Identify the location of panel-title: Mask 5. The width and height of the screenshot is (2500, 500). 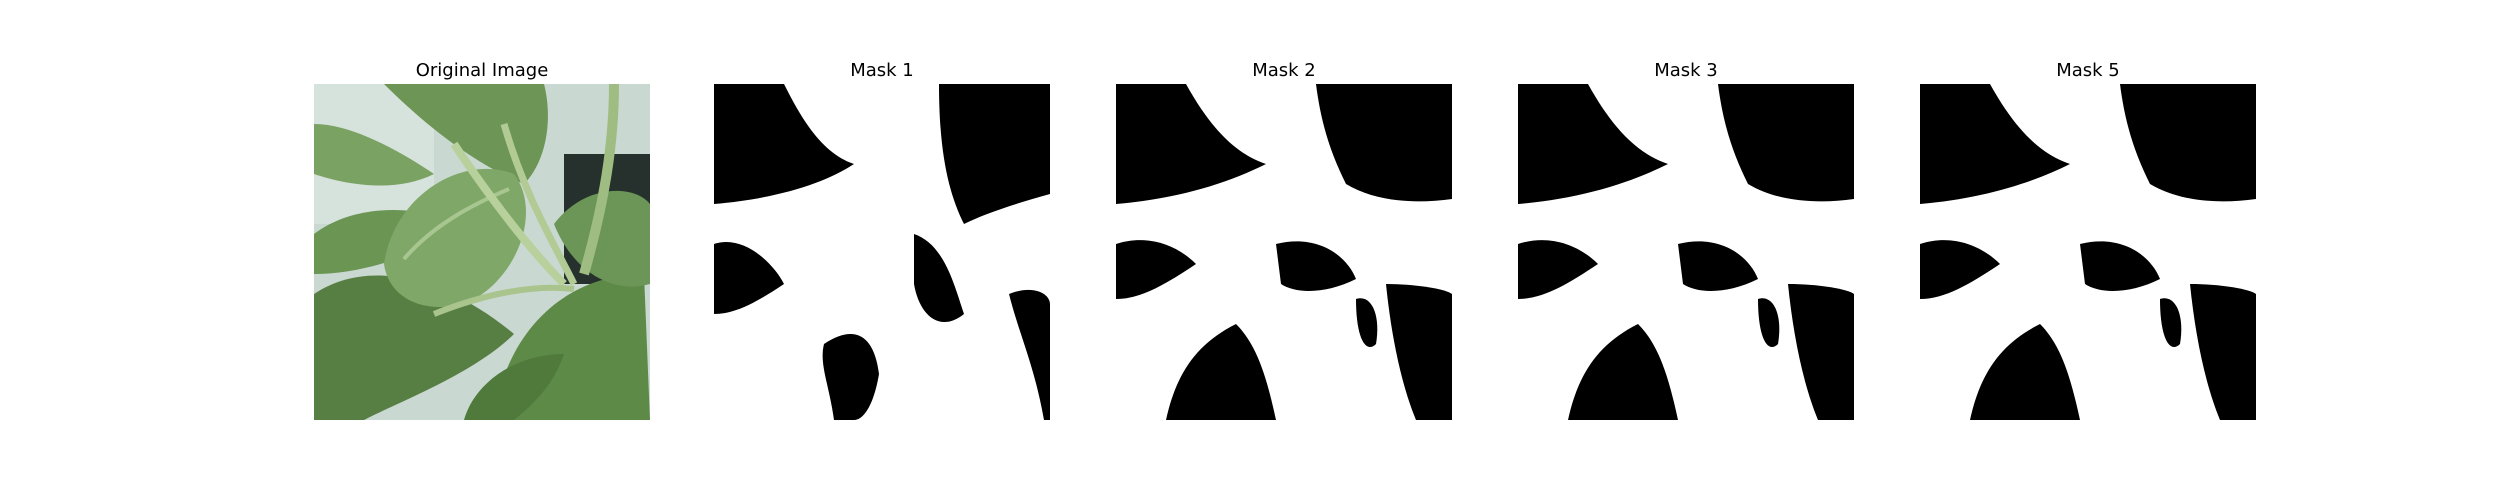
(2088, 70).